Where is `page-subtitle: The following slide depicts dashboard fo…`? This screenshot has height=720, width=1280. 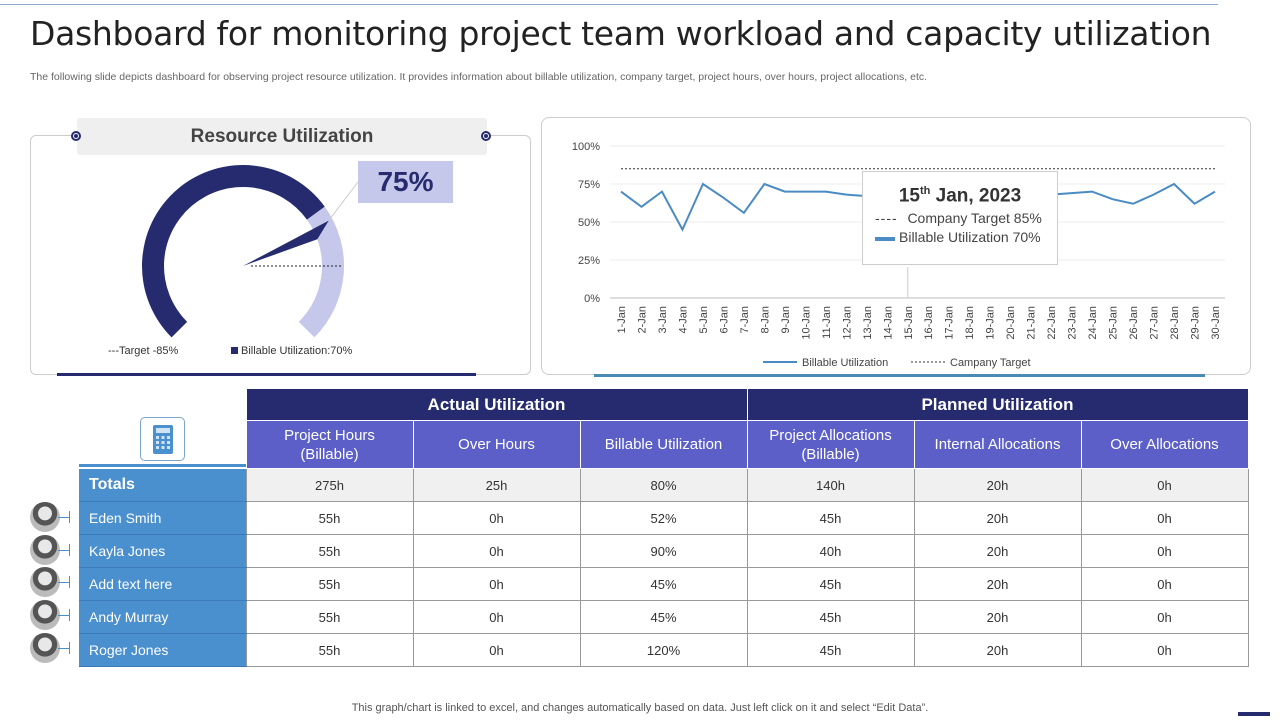
page-subtitle: The following slide depicts dashboard fo… is located at coordinates (479, 77).